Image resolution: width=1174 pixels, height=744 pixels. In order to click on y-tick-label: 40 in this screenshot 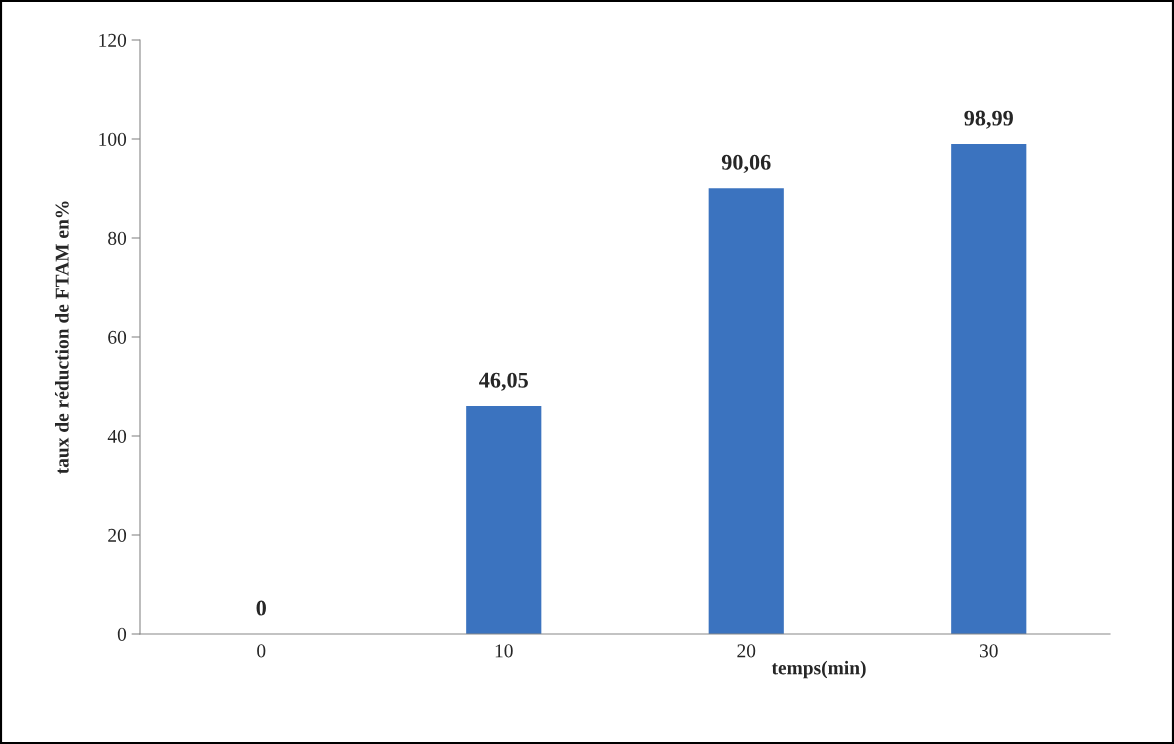, I will do `click(117, 436)`.